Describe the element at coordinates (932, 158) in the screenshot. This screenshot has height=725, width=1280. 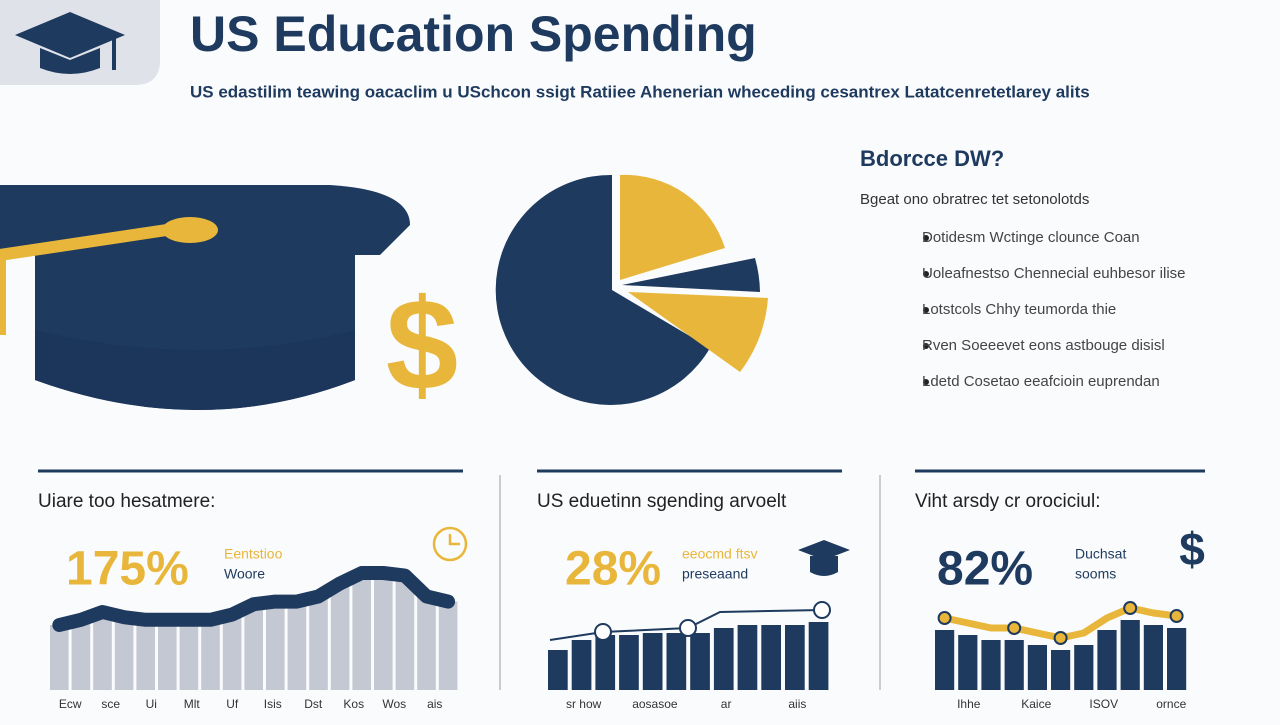
I see `sidebar-heading: Bdorcce DW?` at that location.